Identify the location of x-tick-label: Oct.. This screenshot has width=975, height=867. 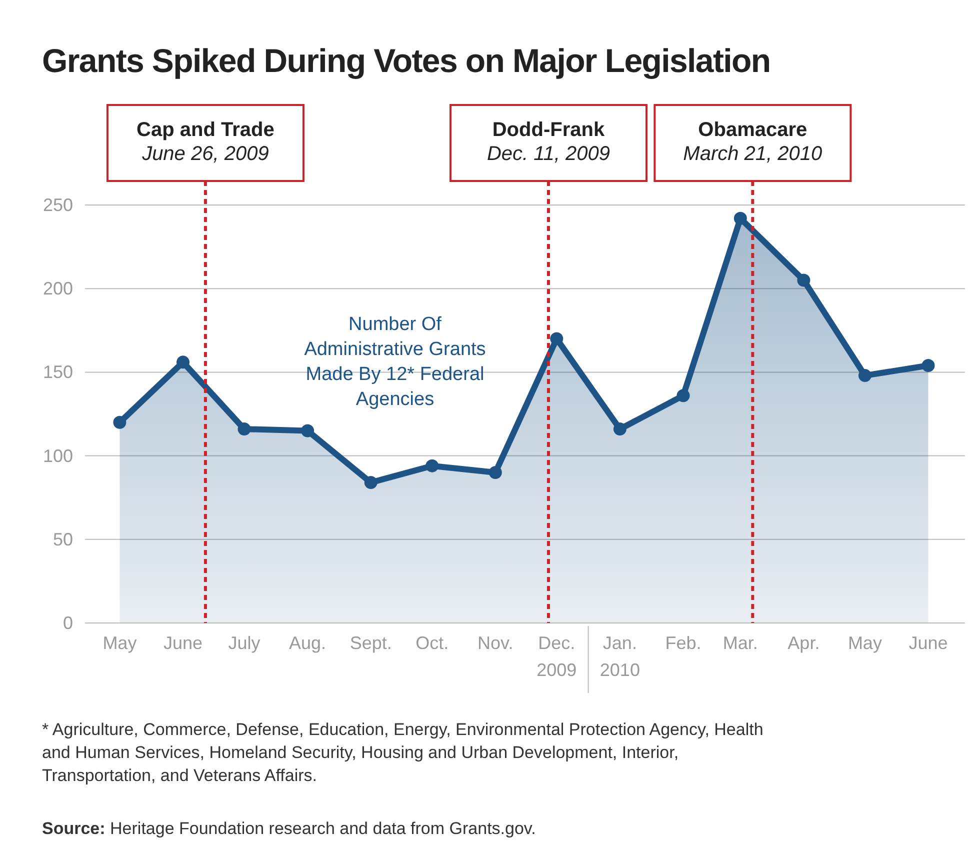
(432, 643).